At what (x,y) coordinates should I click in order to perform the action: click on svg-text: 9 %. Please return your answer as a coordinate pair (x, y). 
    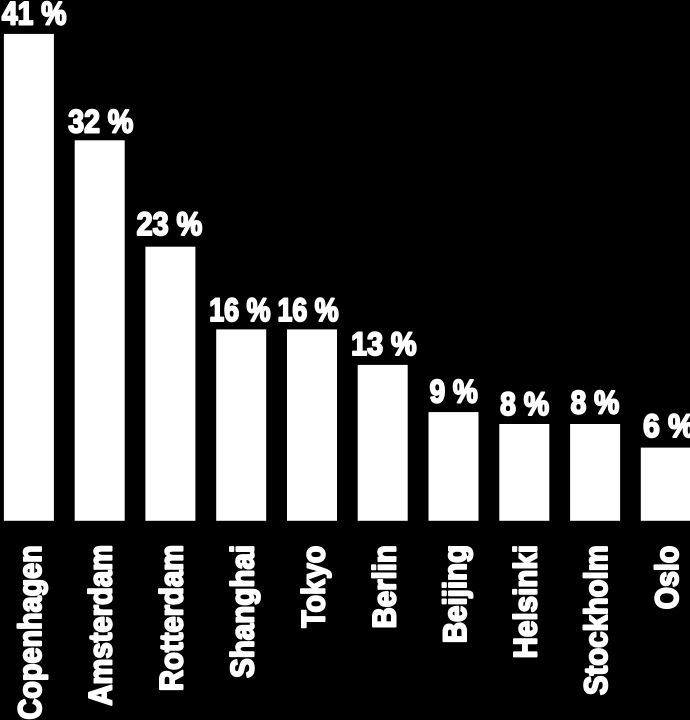
    Looking at the image, I should click on (454, 392).